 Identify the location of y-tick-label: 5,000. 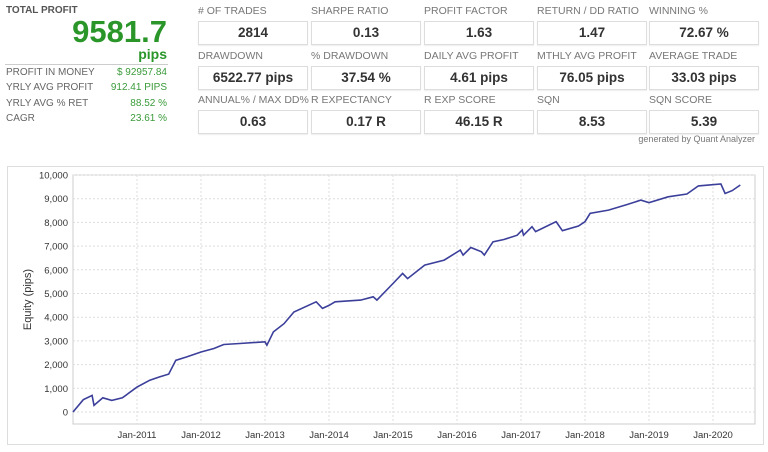
(56, 294).